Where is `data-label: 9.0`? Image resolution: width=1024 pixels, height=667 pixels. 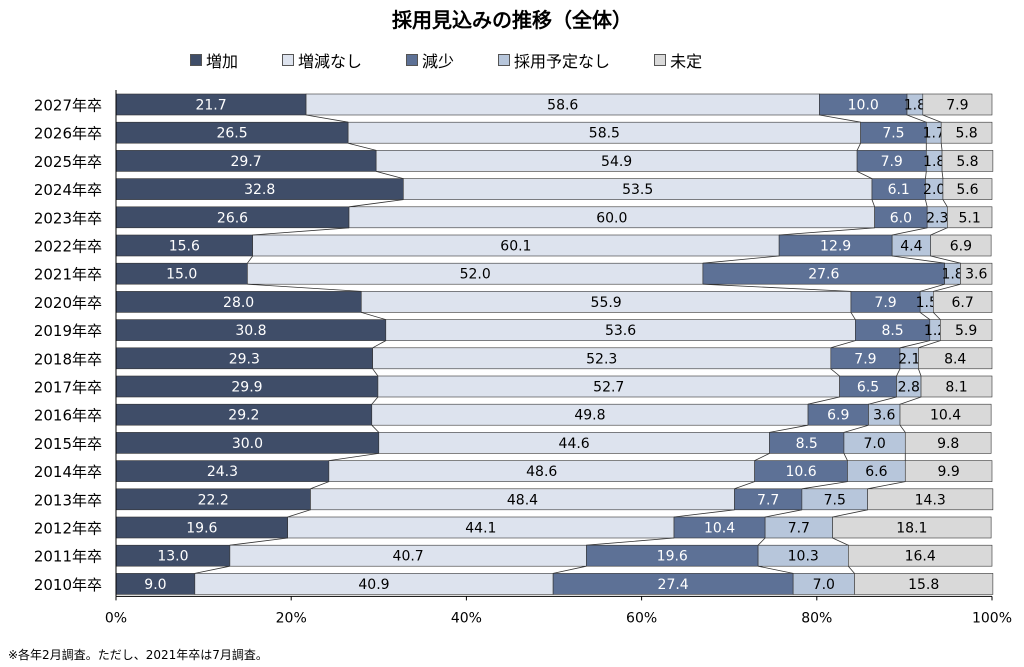 data-label: 9.0 is located at coordinates (155, 585).